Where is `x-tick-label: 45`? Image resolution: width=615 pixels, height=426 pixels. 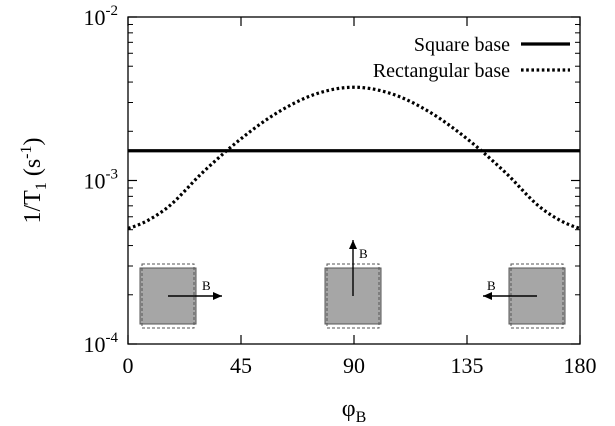 x-tick-label: 45 is located at coordinates (241, 365).